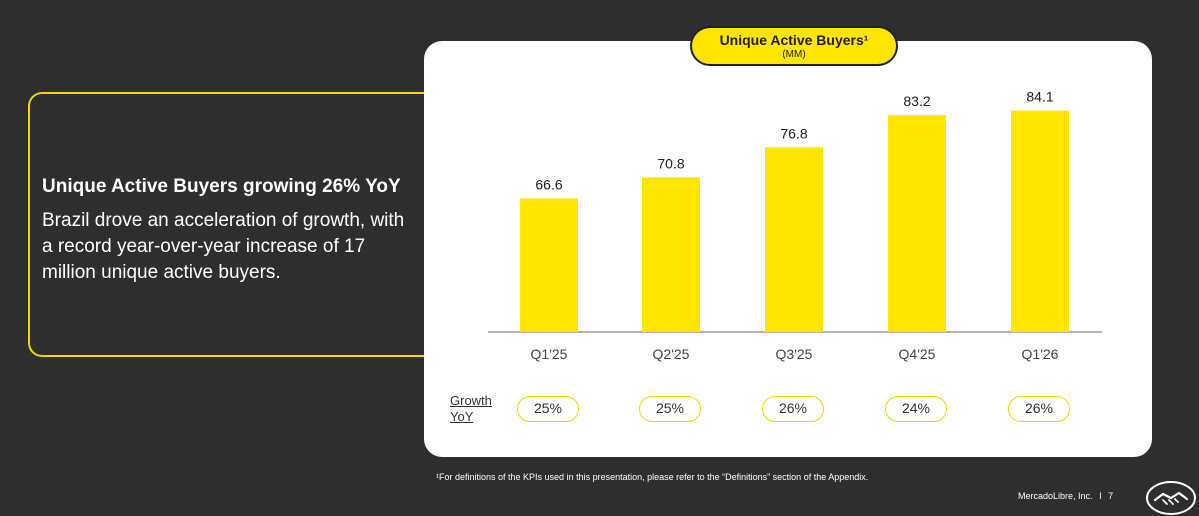  Describe the element at coordinates (794, 40) in the screenshot. I see `chart-title: Unique Active Buyers¹` at that location.